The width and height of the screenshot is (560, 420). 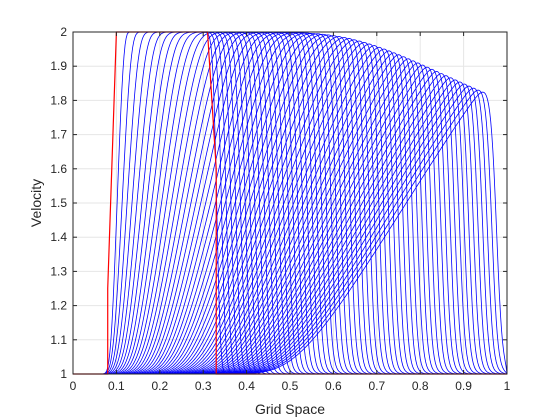 I want to click on x-axis-label: Grid Space, so click(x=290, y=409).